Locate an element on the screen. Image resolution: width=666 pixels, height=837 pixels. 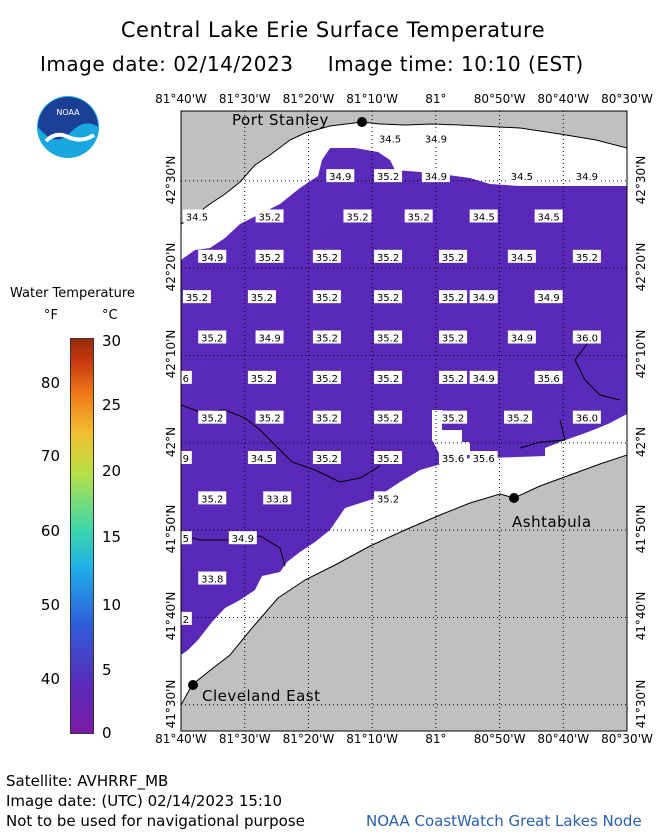
legend-unit-c: °C is located at coordinates (110, 315).